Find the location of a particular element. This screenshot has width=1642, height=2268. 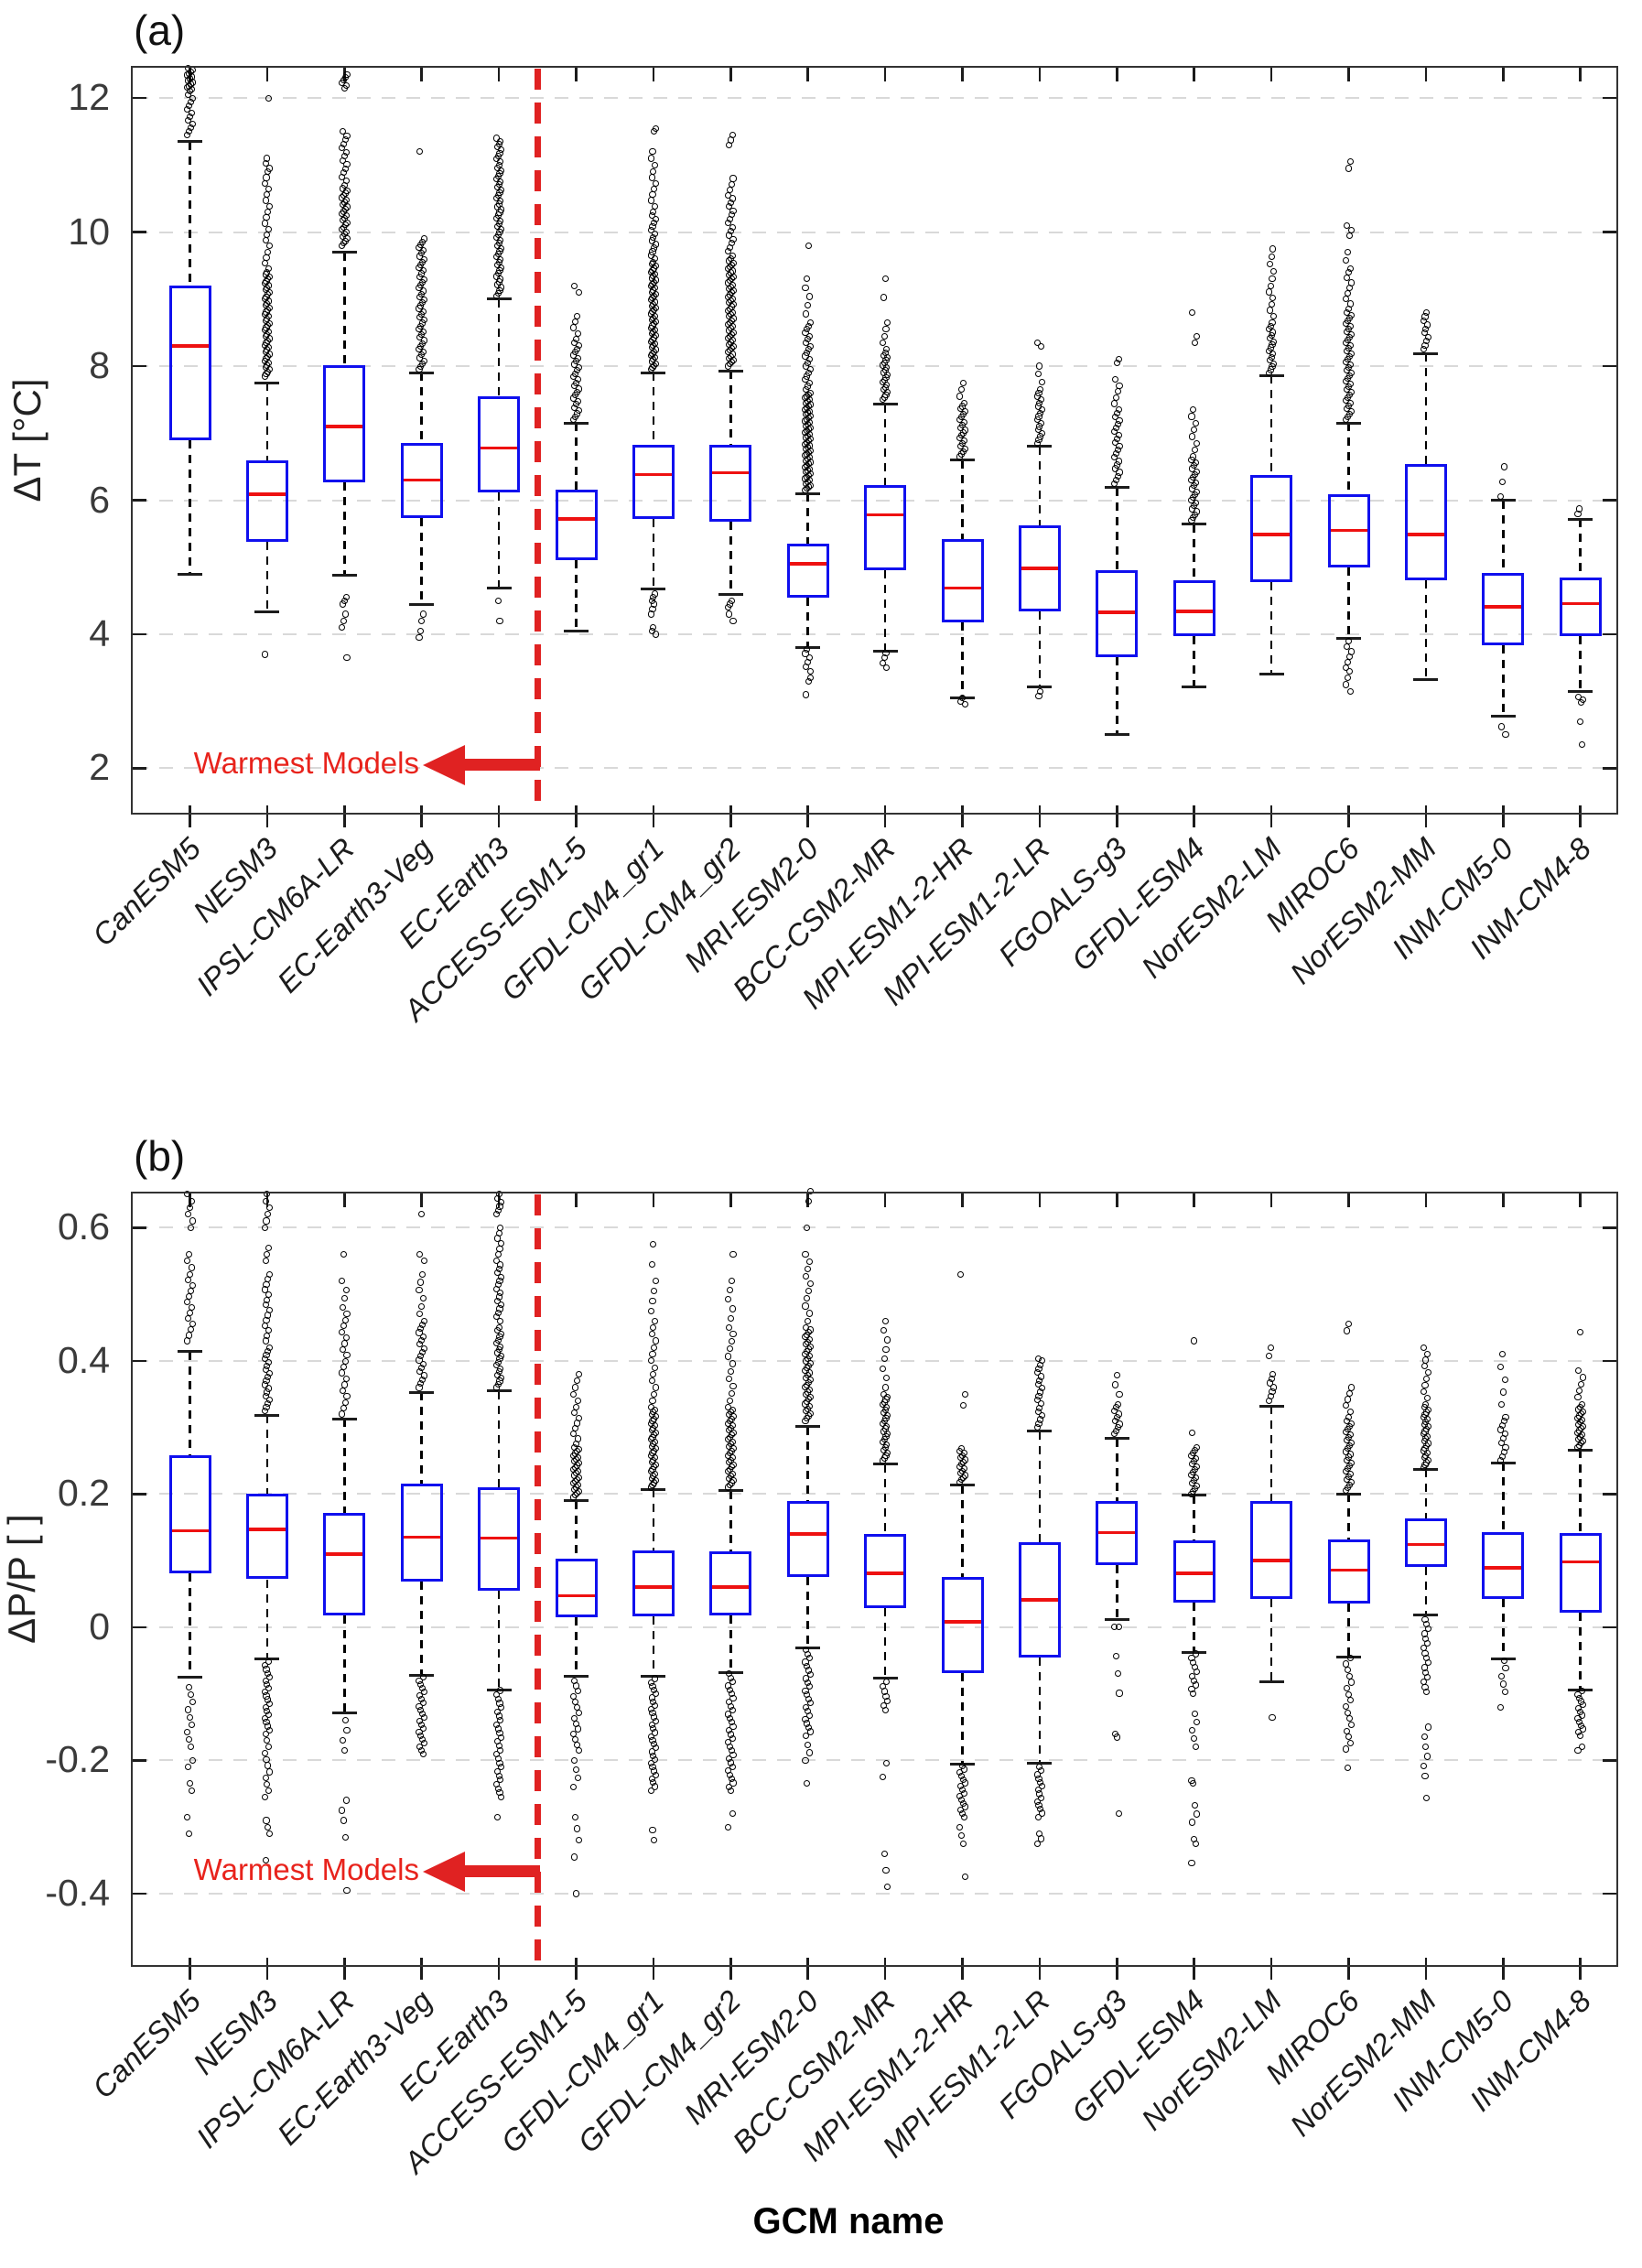

boxplot-box-EC-Earth3 is located at coordinates (500, 444).